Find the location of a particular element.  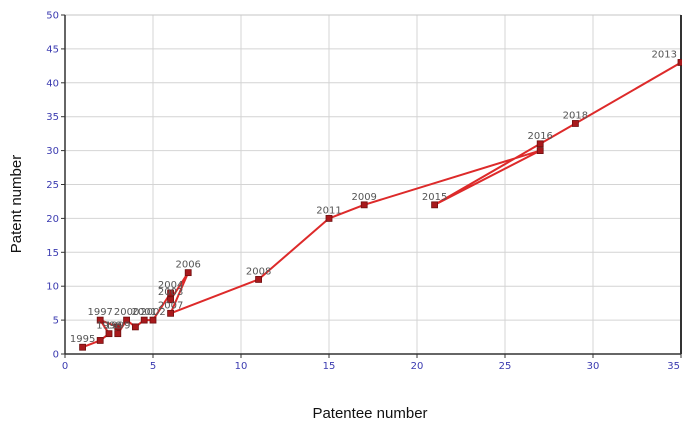

data-point-label: 2001 is located at coordinates (143, 312).